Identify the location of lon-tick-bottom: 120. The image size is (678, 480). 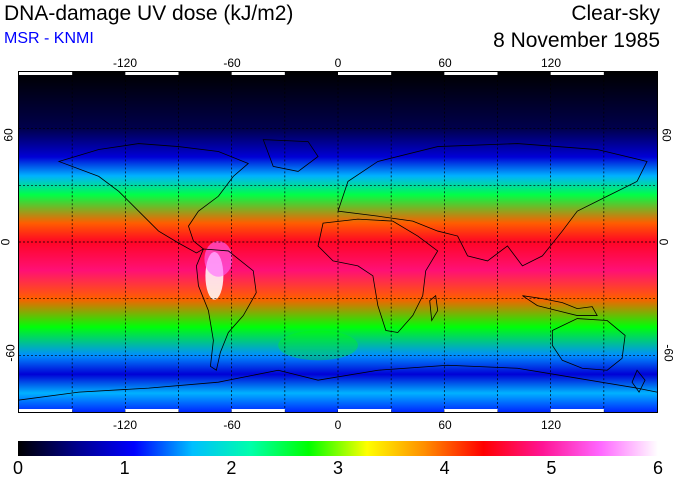
(551, 425).